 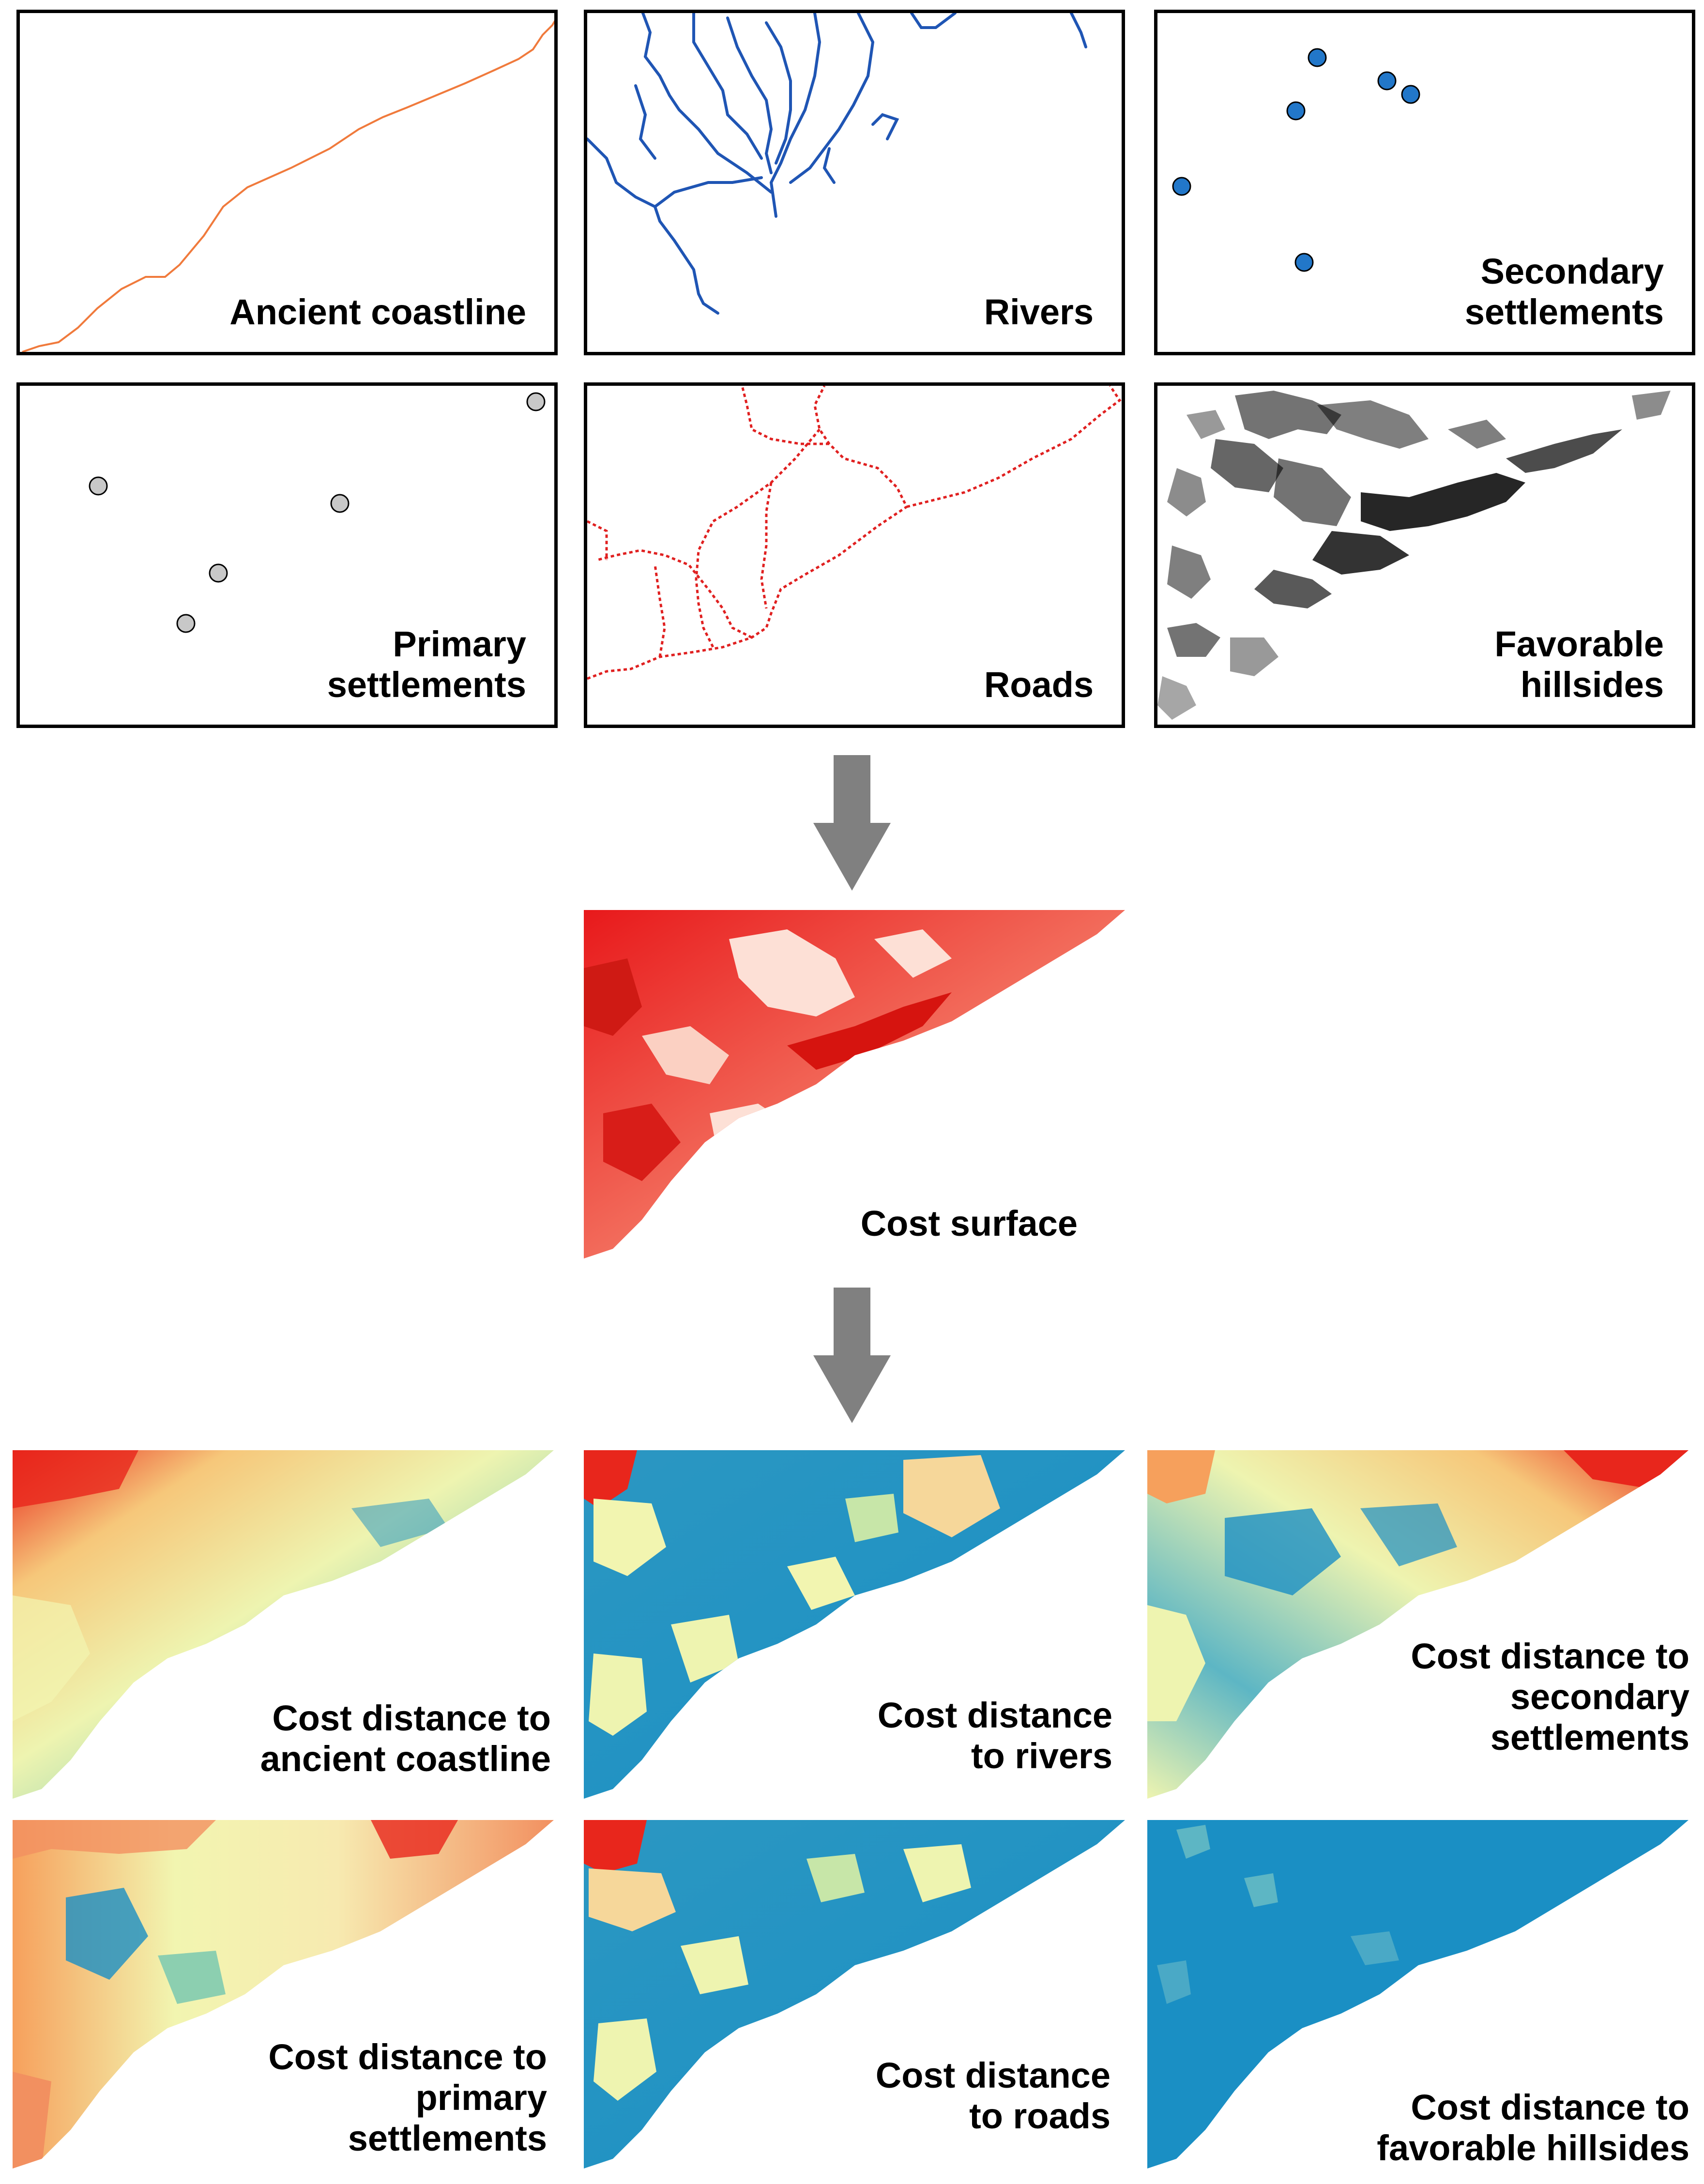 I want to click on cost-distance-rivers-map: Cost distance to rivers, so click(x=854, y=1625).